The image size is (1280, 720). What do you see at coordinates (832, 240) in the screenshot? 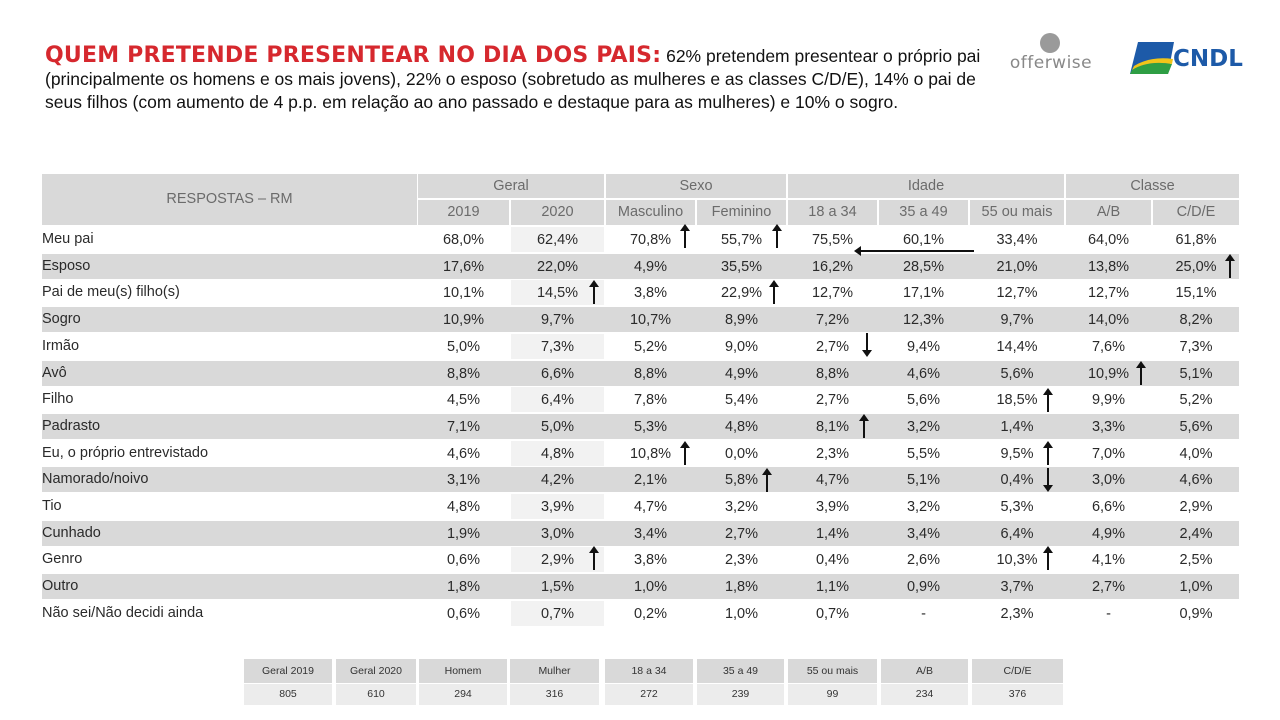
I see `table-cell: 75,5%` at bounding box center [832, 240].